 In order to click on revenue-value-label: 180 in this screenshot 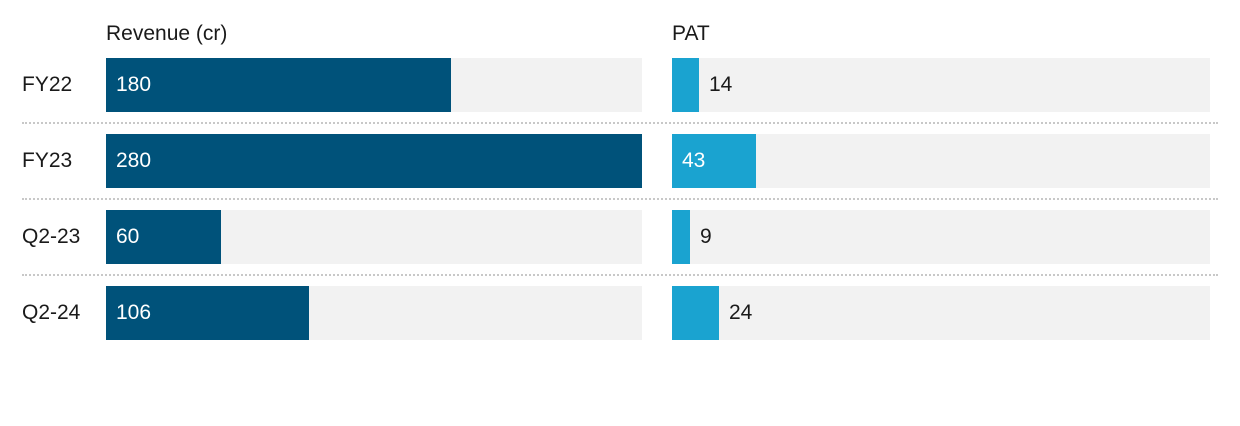, I will do `click(134, 84)`.